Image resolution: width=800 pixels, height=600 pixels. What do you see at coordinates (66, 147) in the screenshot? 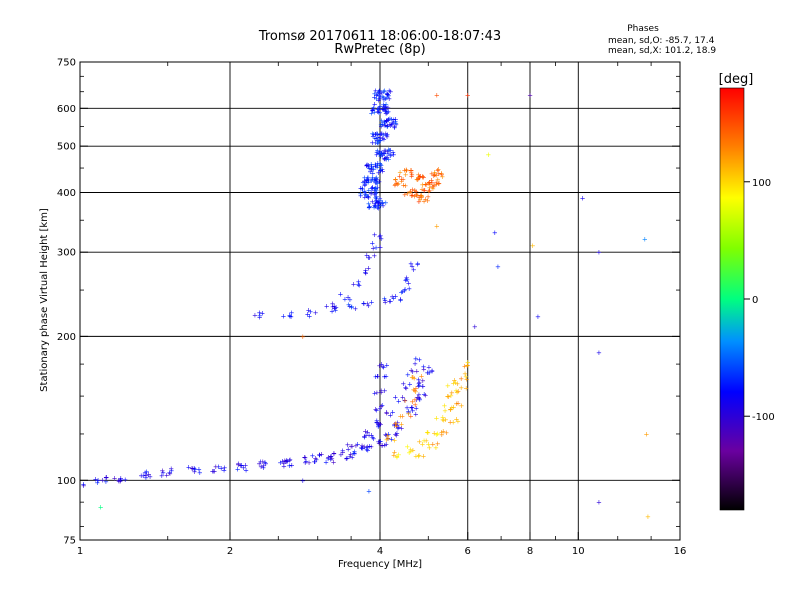
I see `y-tick-label: 500` at bounding box center [66, 147].